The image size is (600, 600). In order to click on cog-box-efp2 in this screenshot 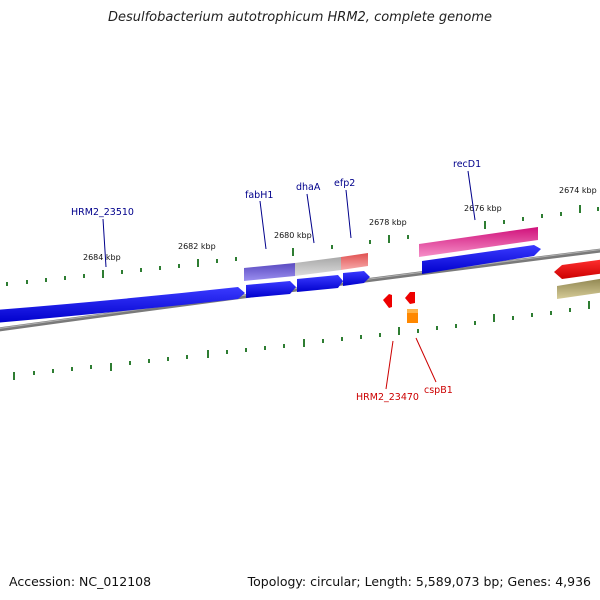, I will do `click(354, 261)`.